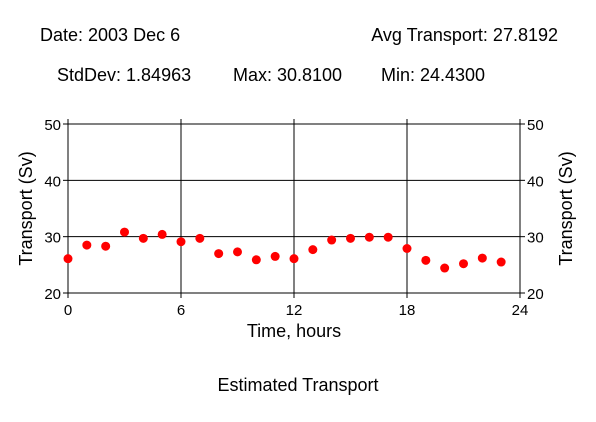  What do you see at coordinates (535, 294) in the screenshot?
I see `y-tick-label-right: 20` at bounding box center [535, 294].